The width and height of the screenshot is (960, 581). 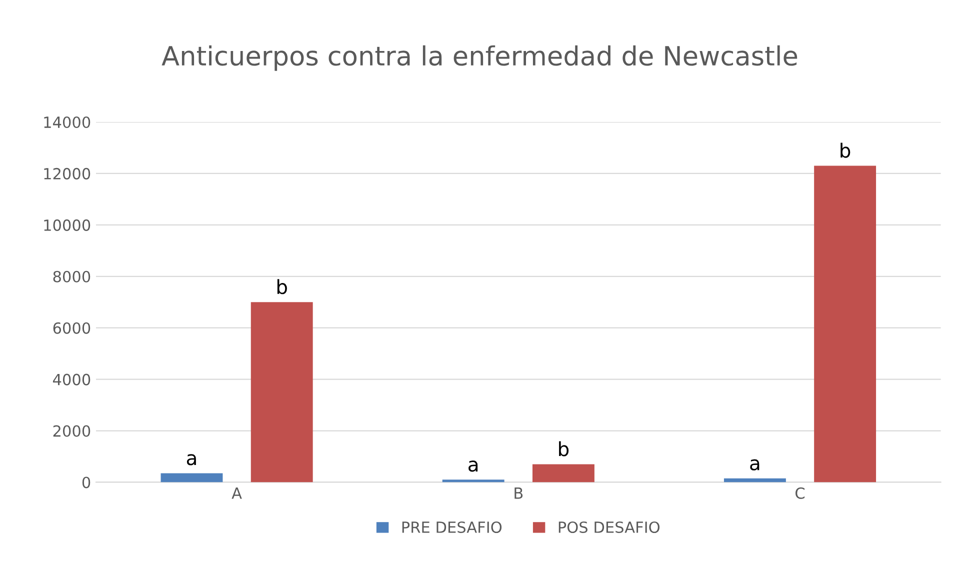 I want to click on y-tick-label: 10000, so click(x=67, y=225).